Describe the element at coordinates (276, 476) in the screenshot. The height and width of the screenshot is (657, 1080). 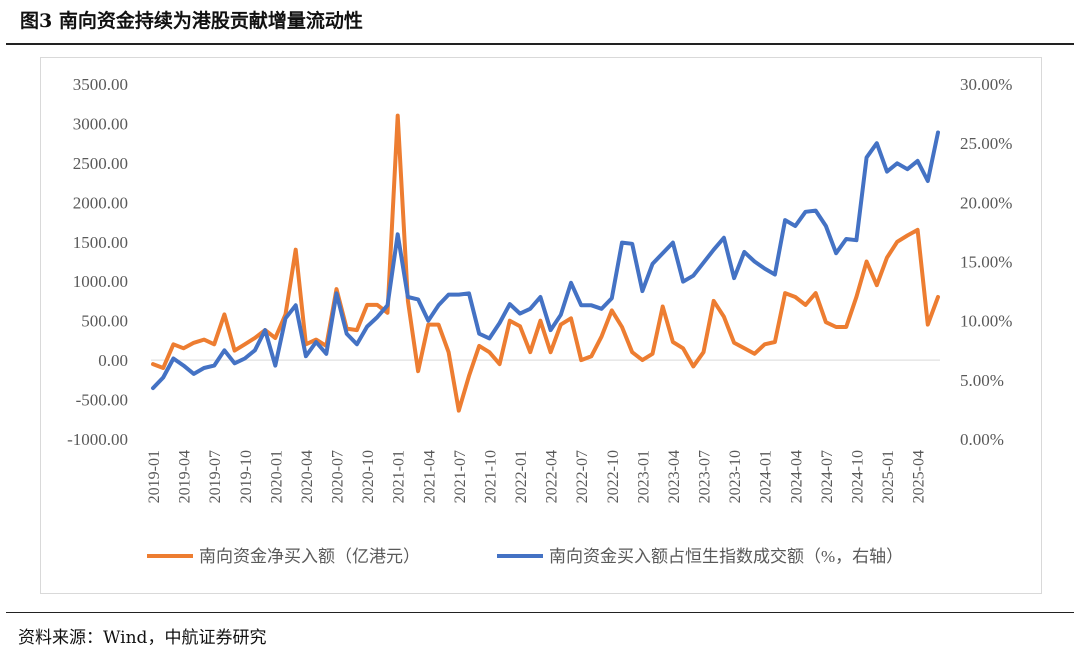
I see `x-axis-tick-label: 2020-01` at that location.